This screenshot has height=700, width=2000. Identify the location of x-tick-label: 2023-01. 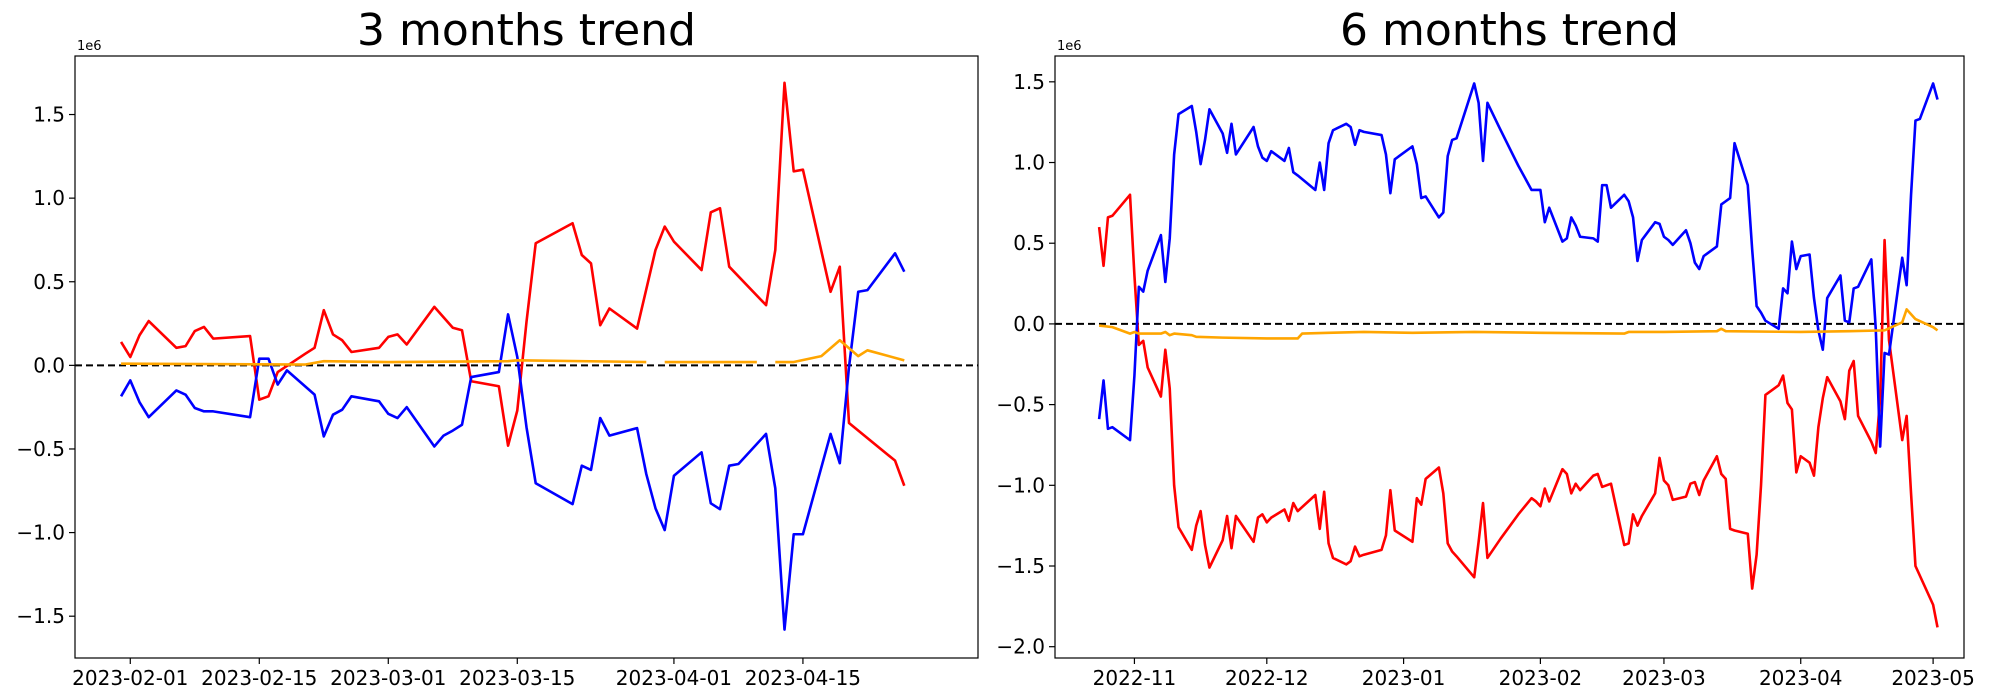
(1404, 678).